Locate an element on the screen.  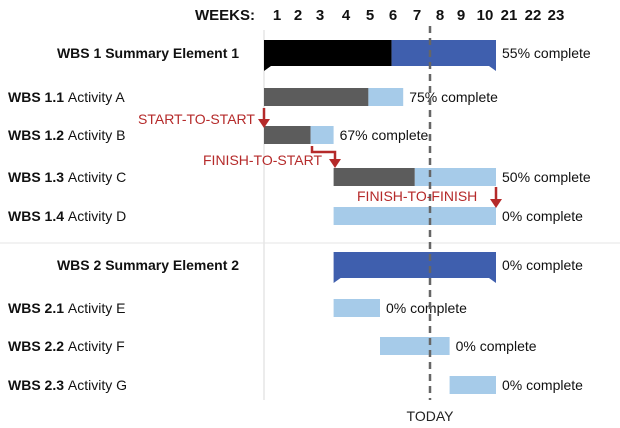
percent-complete-label: 75% complete is located at coordinates (453, 97).